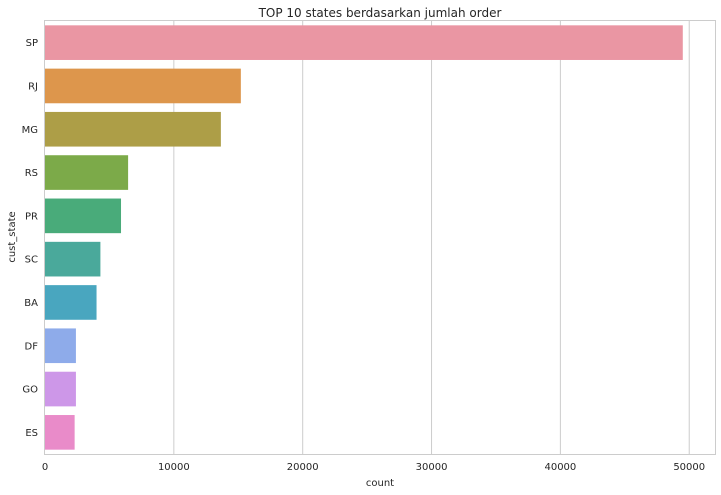 The height and width of the screenshot is (495, 721). Describe the element at coordinates (364, 42) in the screenshot. I see `bar-sp` at that location.